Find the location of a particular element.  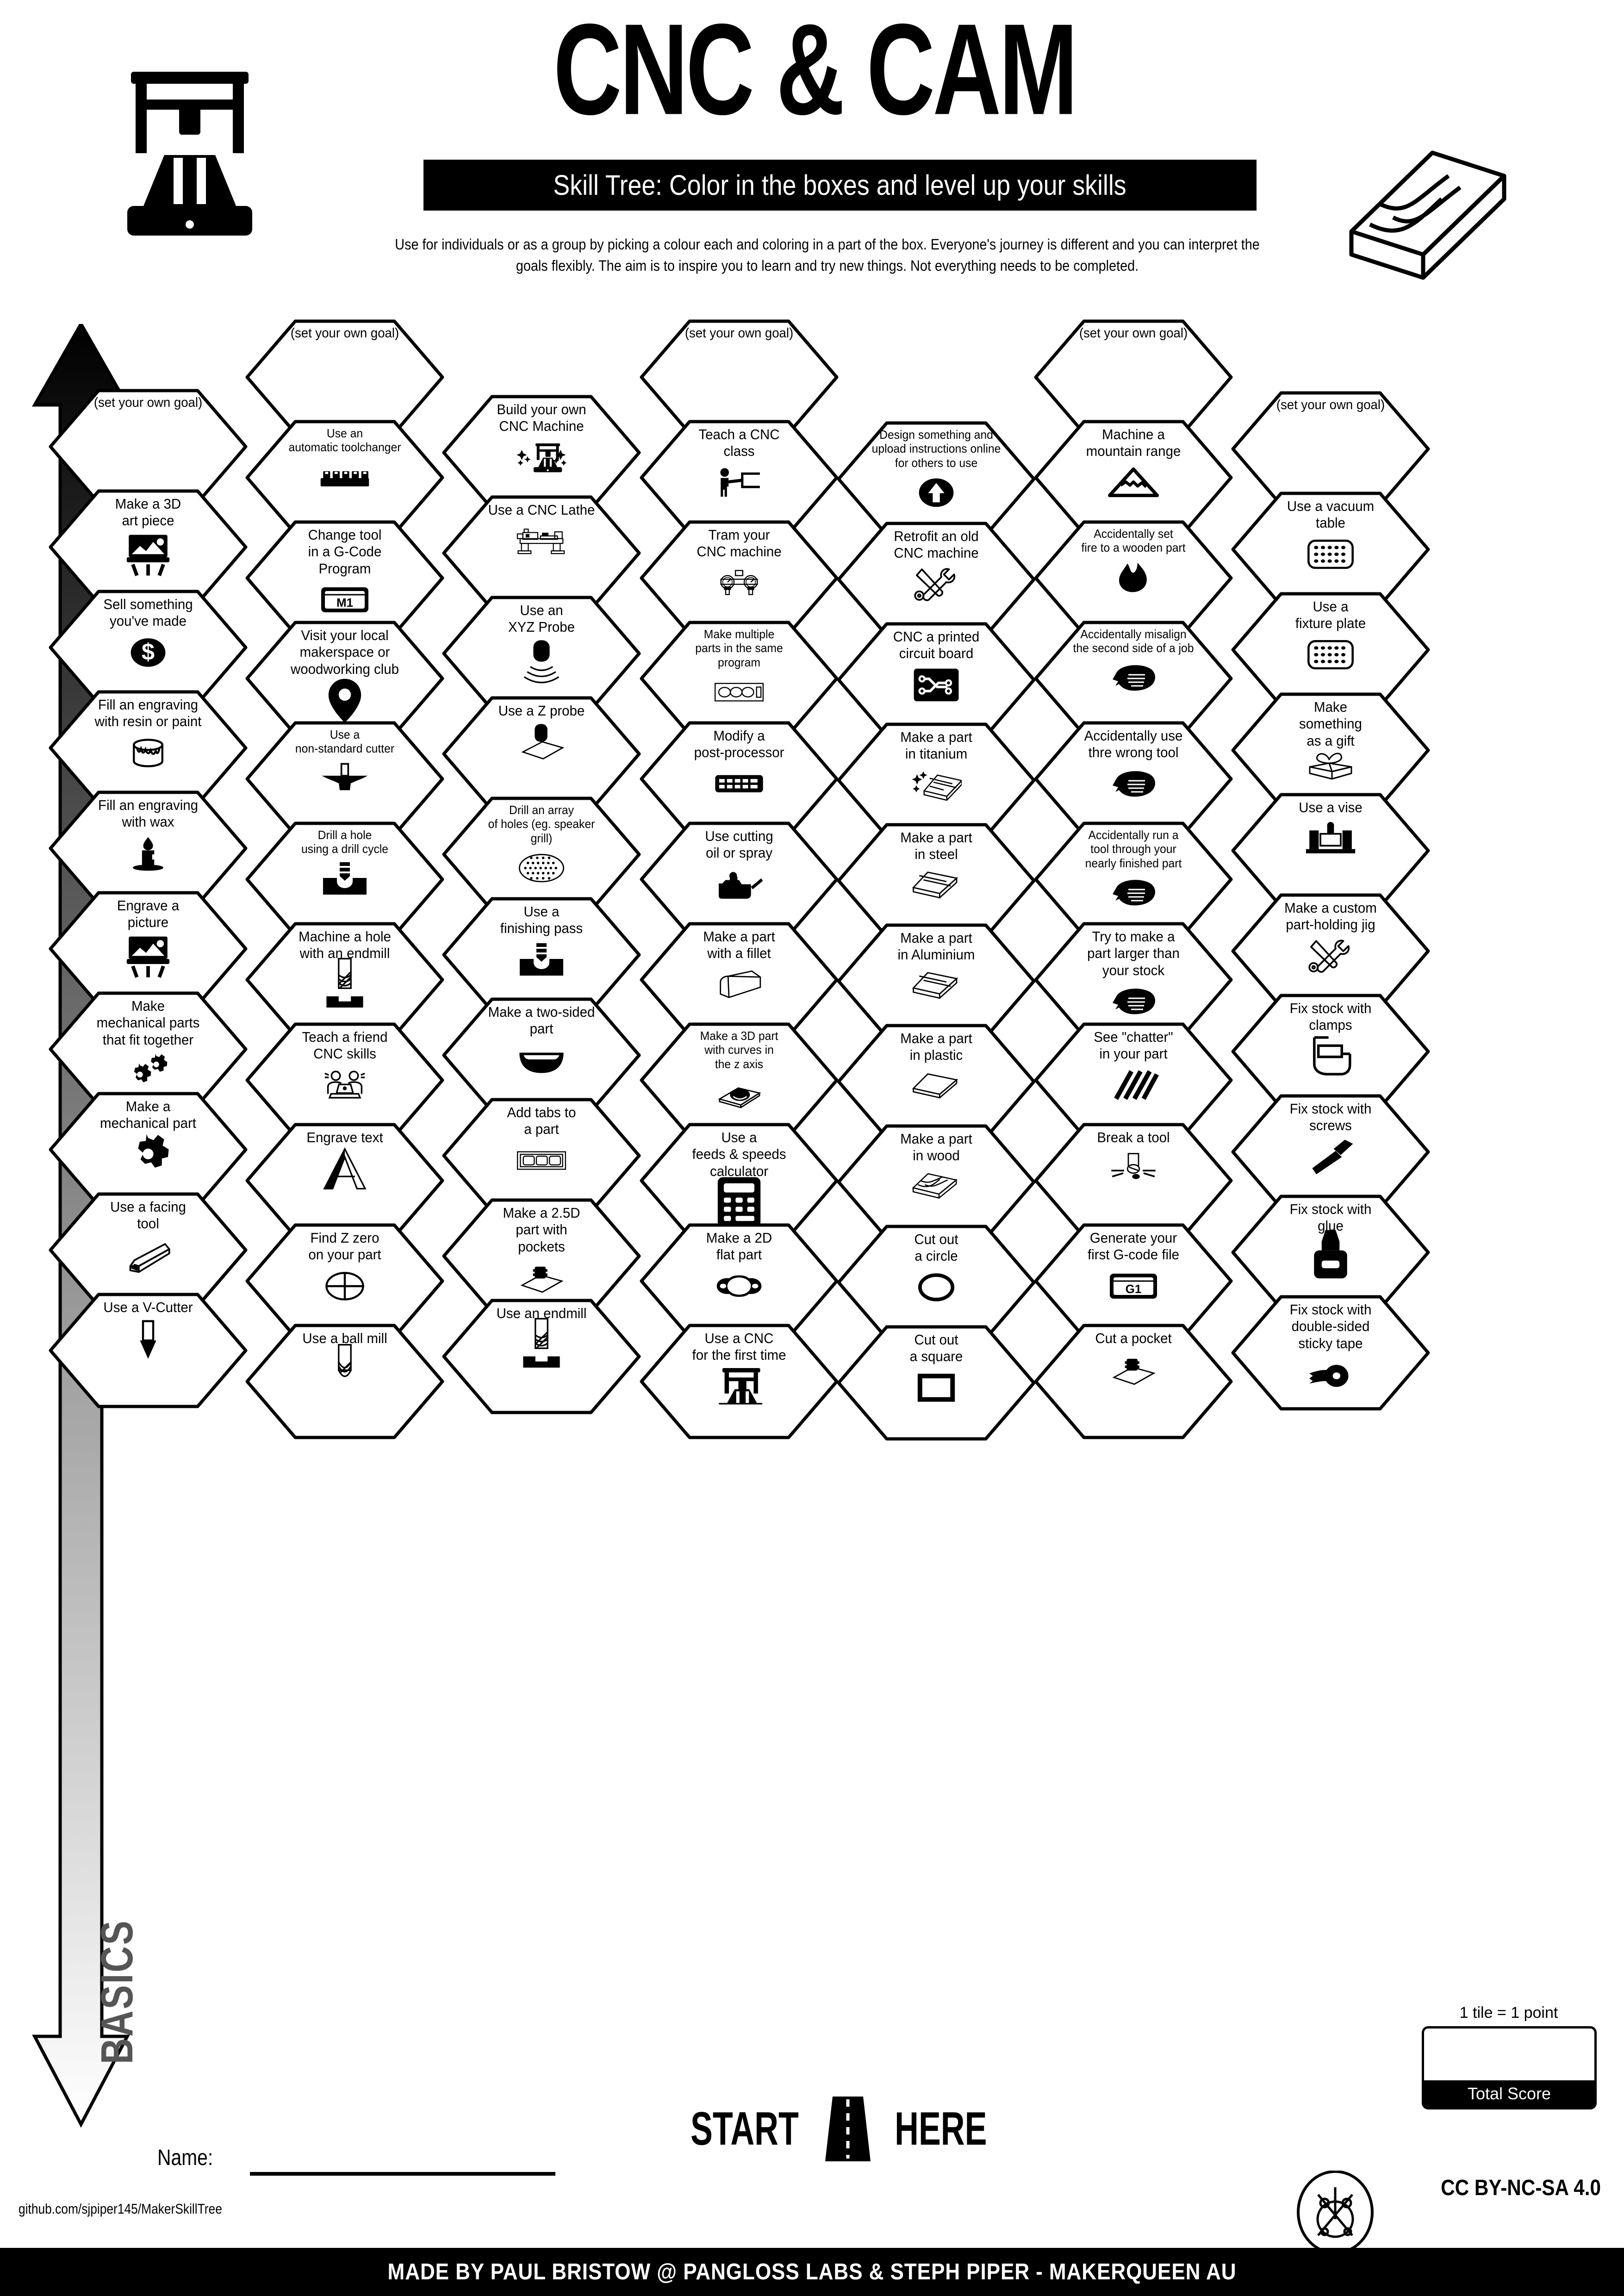

curved-part-icon is located at coordinates (739, 1093).